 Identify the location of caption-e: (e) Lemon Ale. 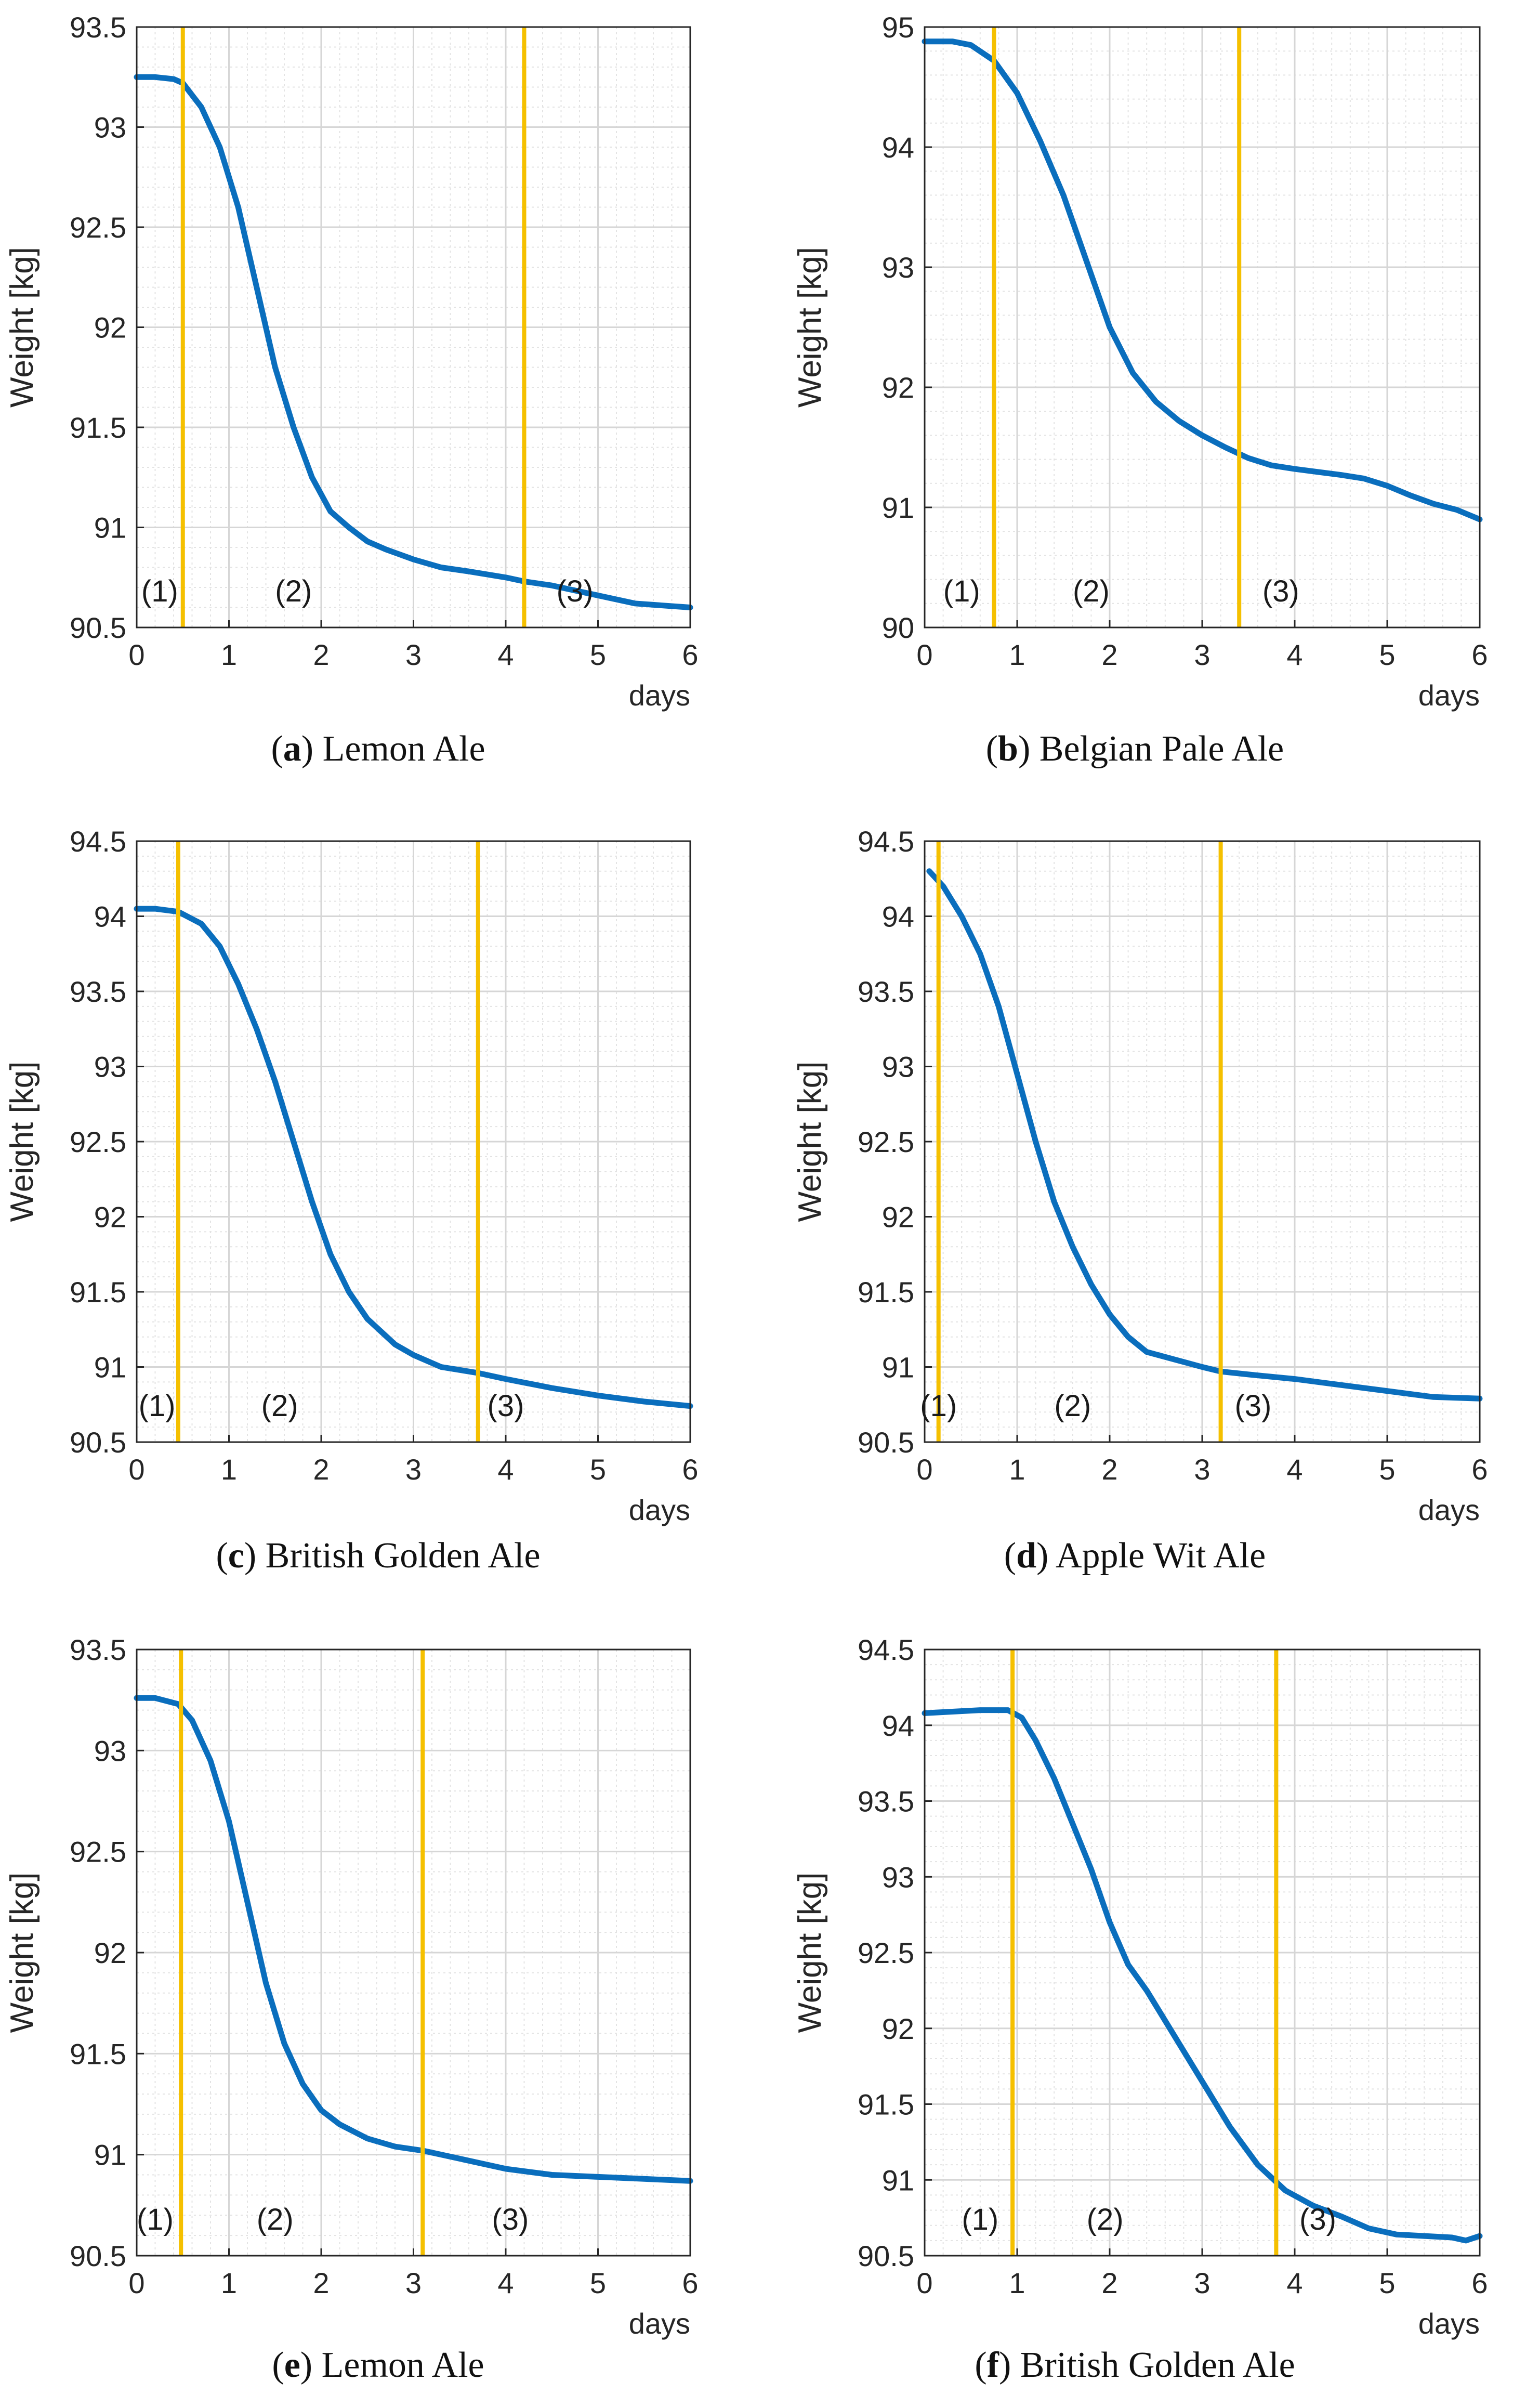
(378, 2365).